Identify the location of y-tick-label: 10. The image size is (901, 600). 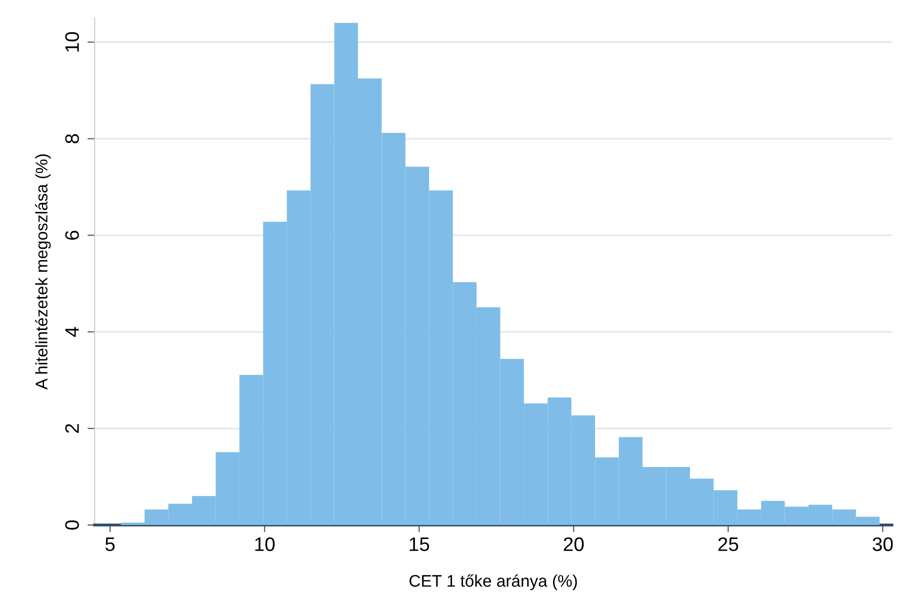
(72, 42).